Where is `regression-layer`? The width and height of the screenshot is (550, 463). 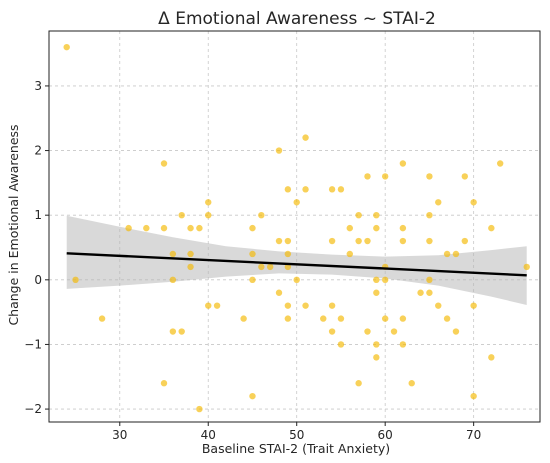
regression-layer is located at coordinates (296, 264).